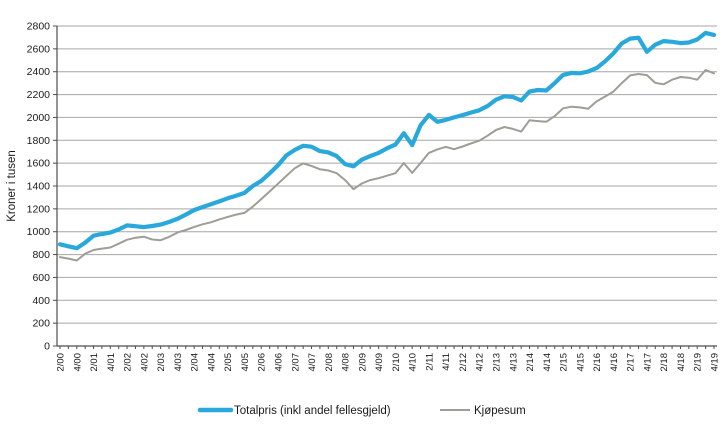 The width and height of the screenshot is (720, 424). I want to click on y-tick-label: 1400, so click(39, 187).